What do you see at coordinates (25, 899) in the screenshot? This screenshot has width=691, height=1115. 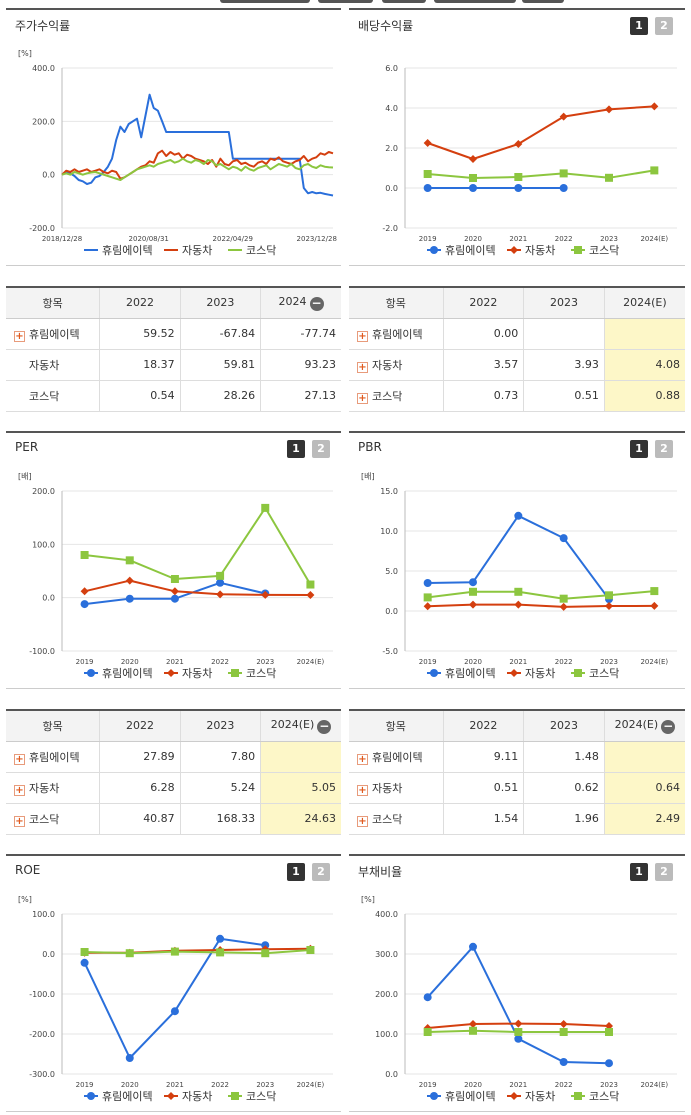 I see `y-unit-label: [%]` at bounding box center [25, 899].